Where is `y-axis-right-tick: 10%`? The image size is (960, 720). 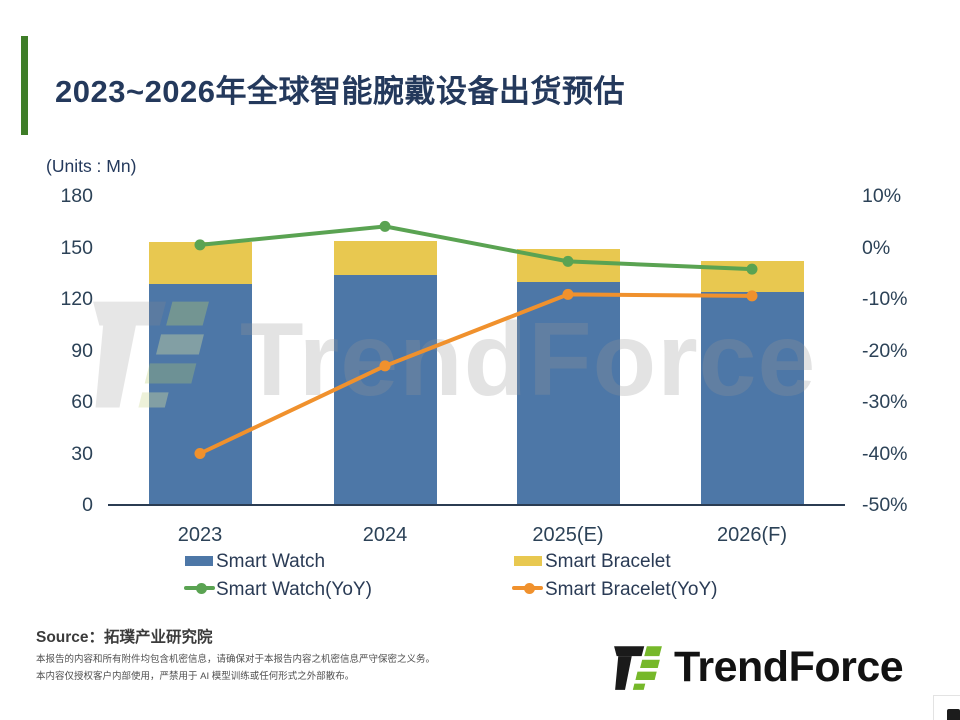 y-axis-right-tick: 10% is located at coordinates (882, 196).